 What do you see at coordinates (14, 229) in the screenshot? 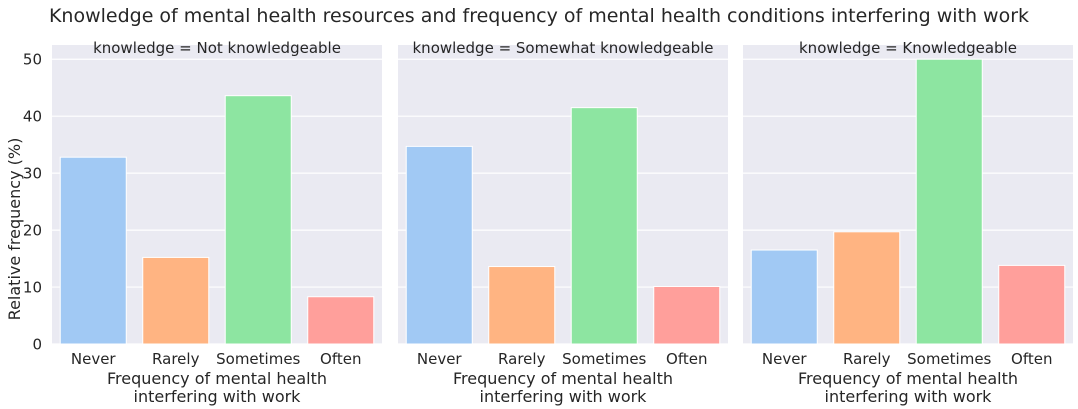
I see `y-axis-label: Relative frequency (%)` at bounding box center [14, 229].